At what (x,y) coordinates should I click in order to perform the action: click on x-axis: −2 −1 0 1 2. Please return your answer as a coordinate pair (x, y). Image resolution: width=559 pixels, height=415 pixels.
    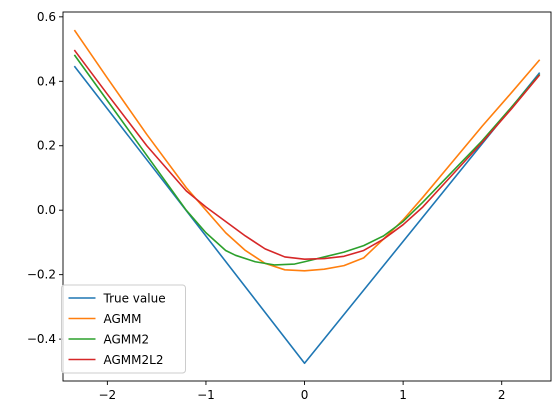
    Looking at the image, I should click on (302, 391).